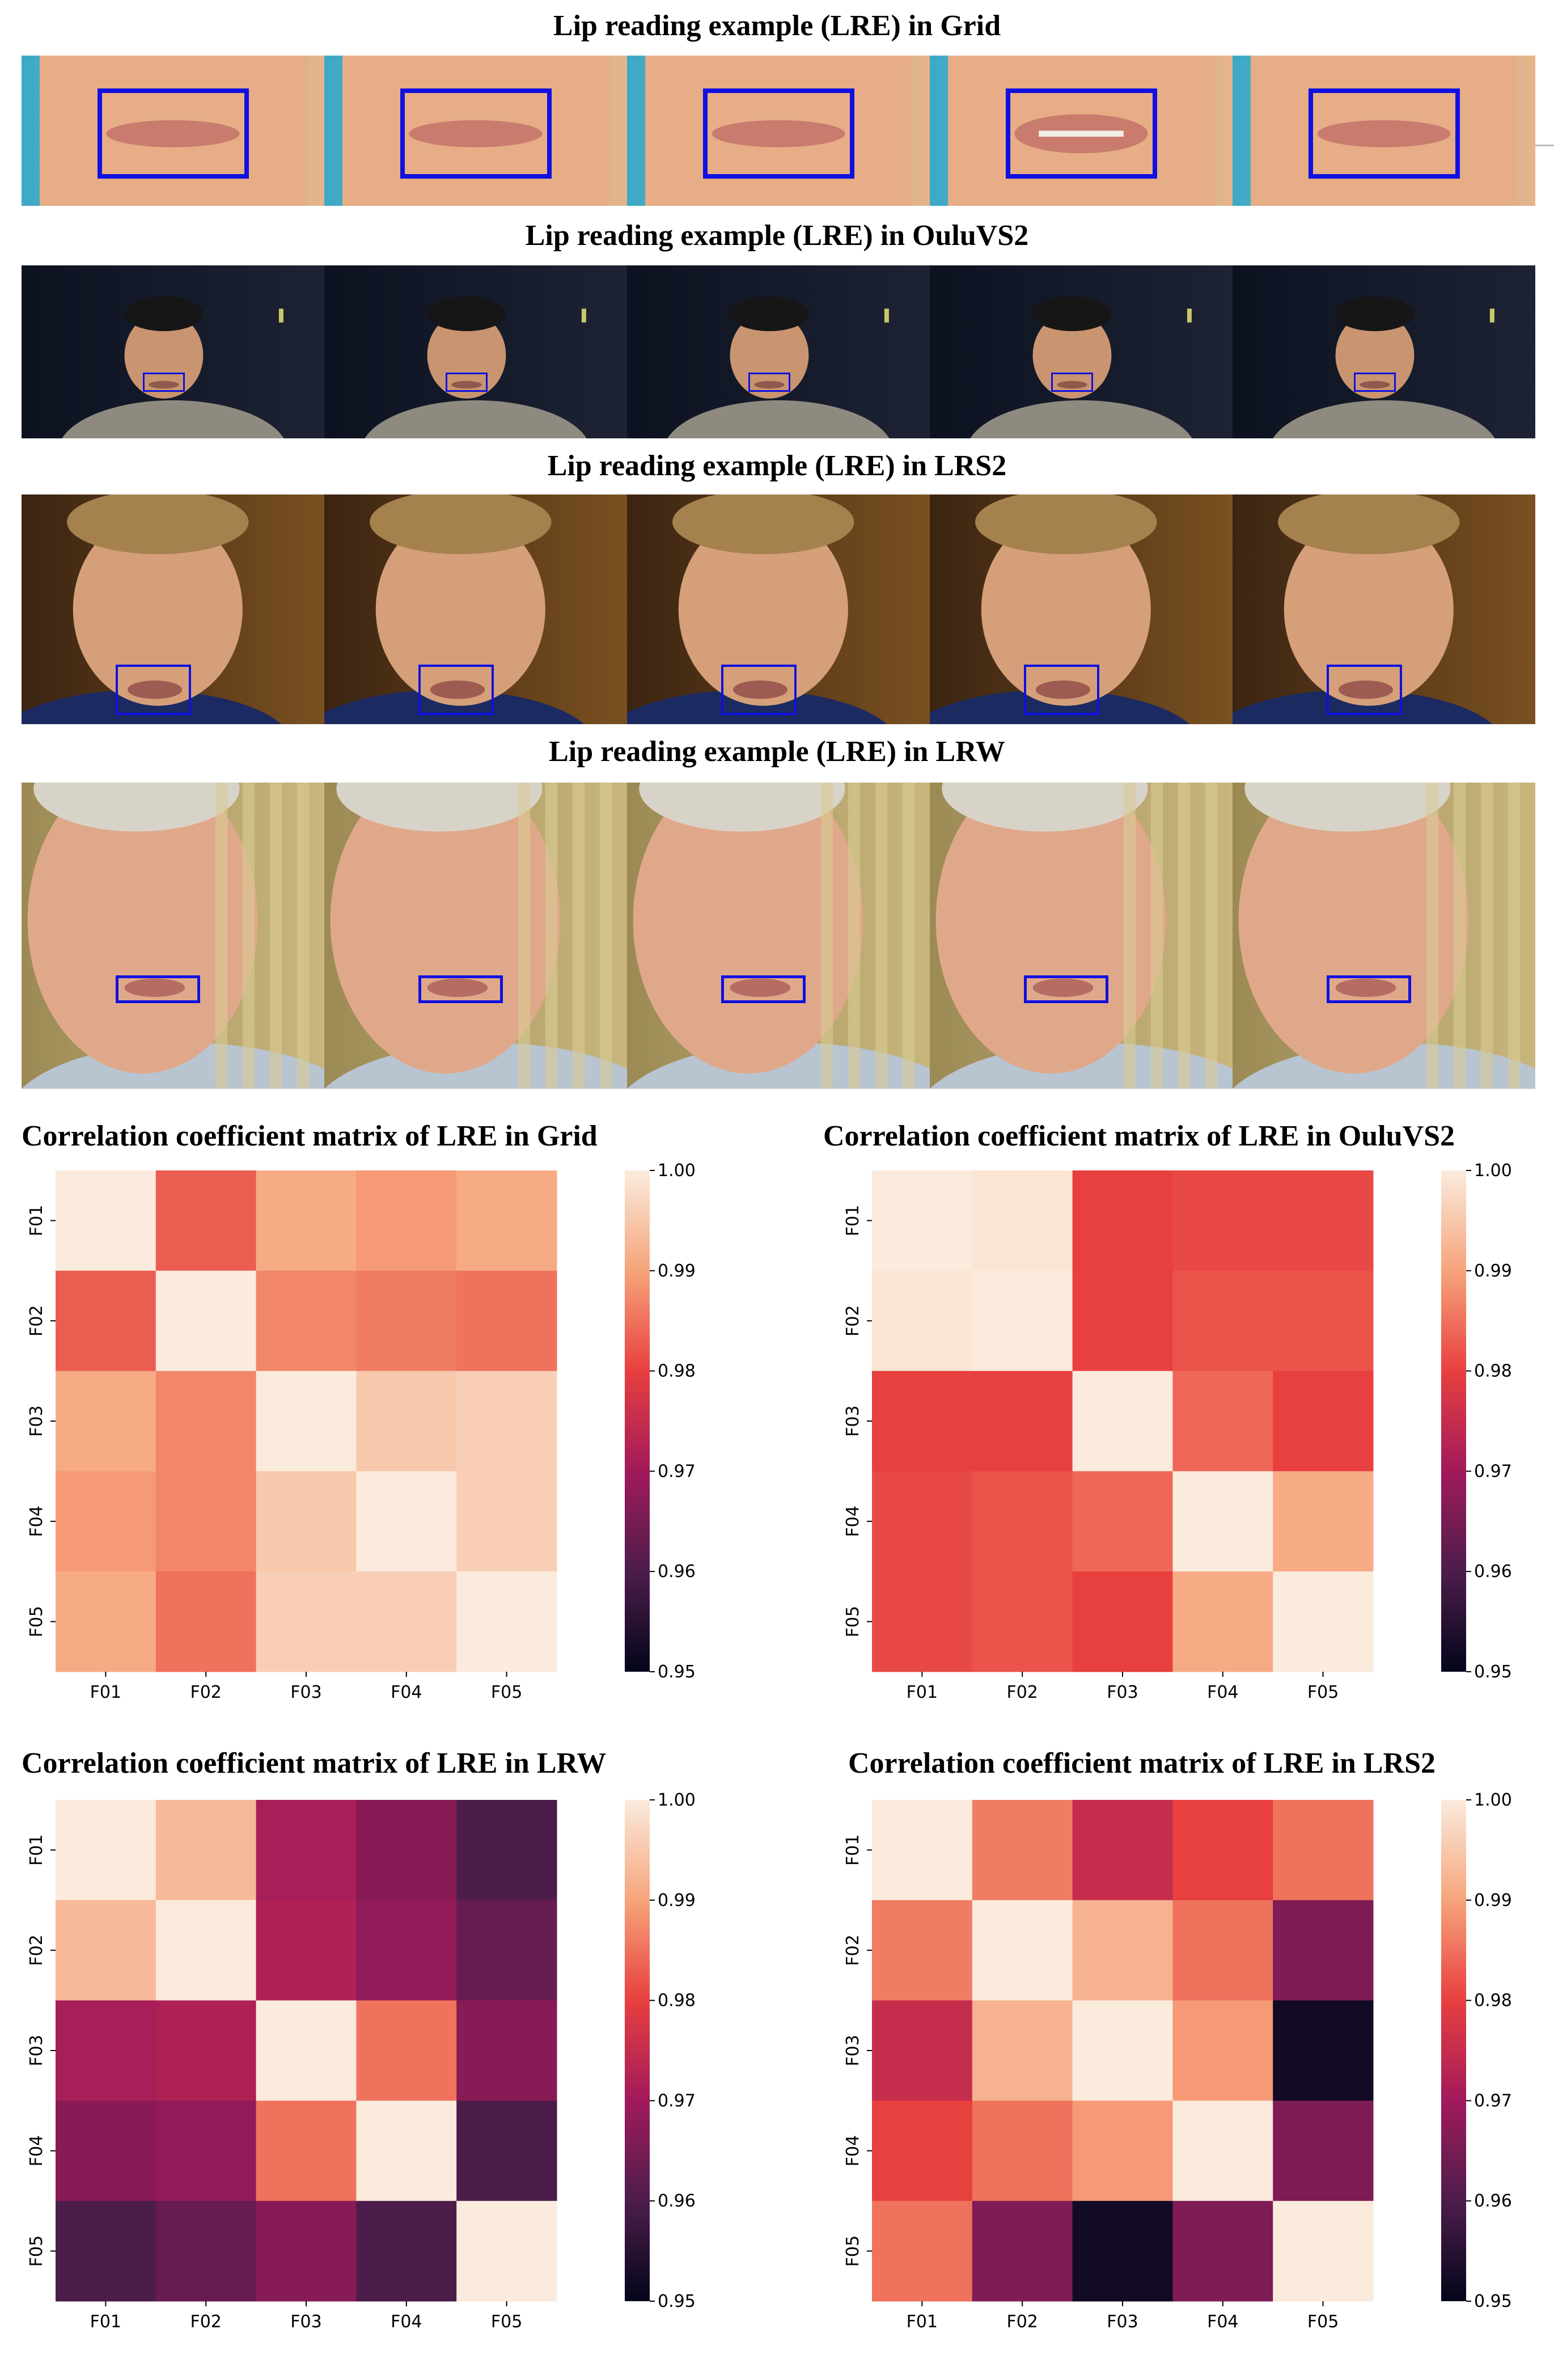 The width and height of the screenshot is (1554, 2380). I want to click on y-tick-label: F04, so click(853, 1521).